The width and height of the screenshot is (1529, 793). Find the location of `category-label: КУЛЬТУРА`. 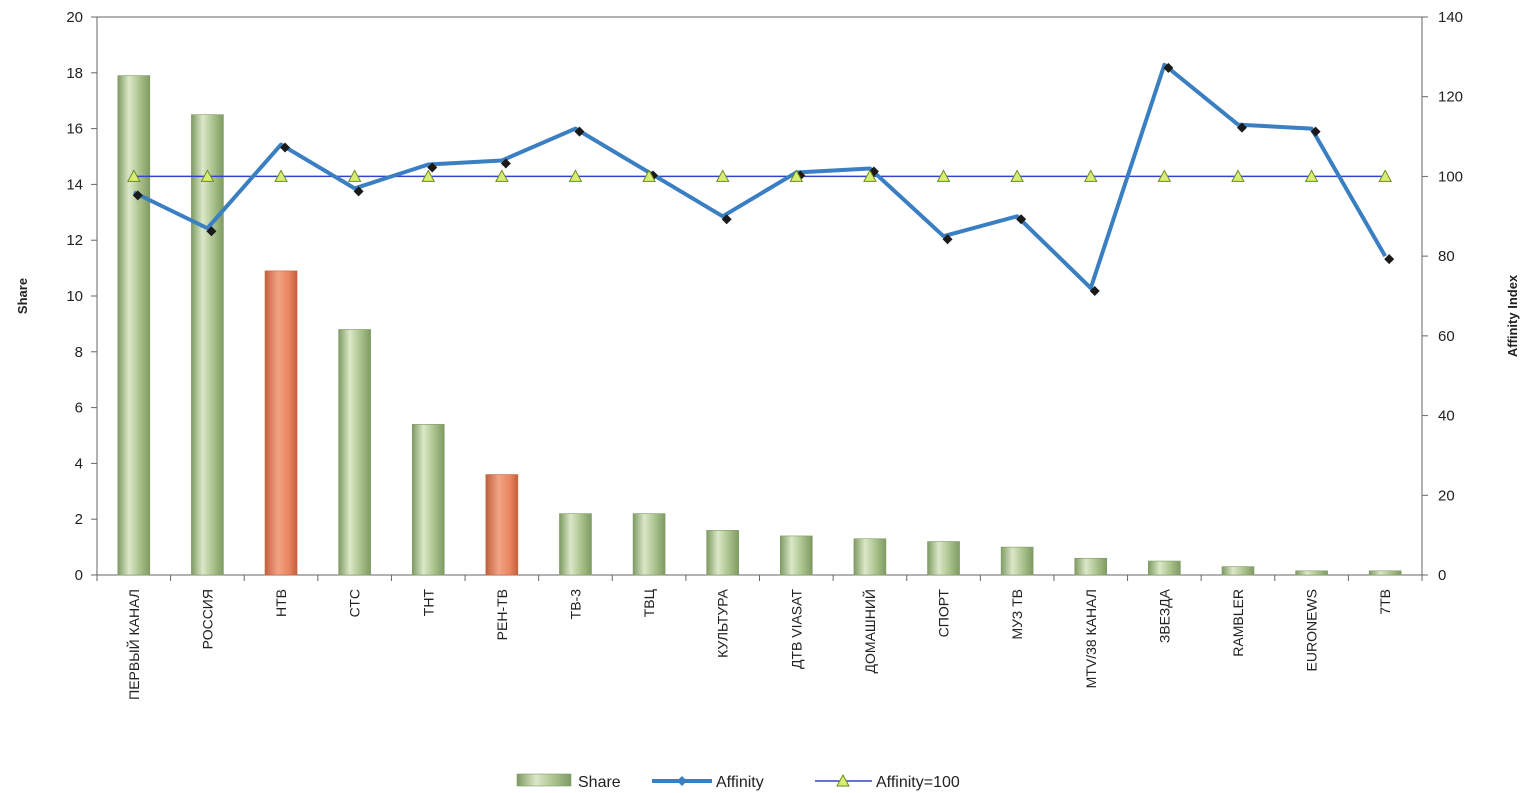

category-label: КУЛЬТУРА is located at coordinates (723, 623).